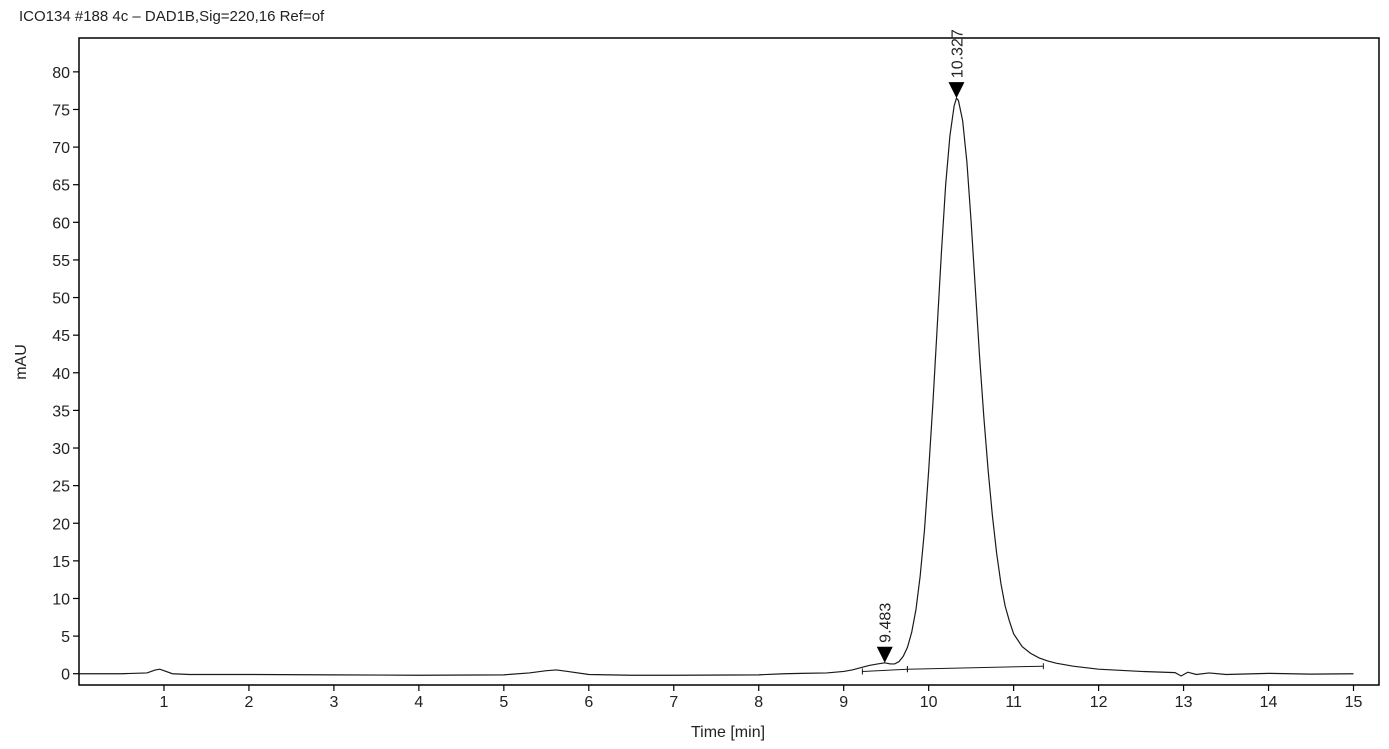 The image size is (1389, 749). Describe the element at coordinates (921, 346) in the screenshot. I see `peak-annotations: 9.483 10.327` at that location.